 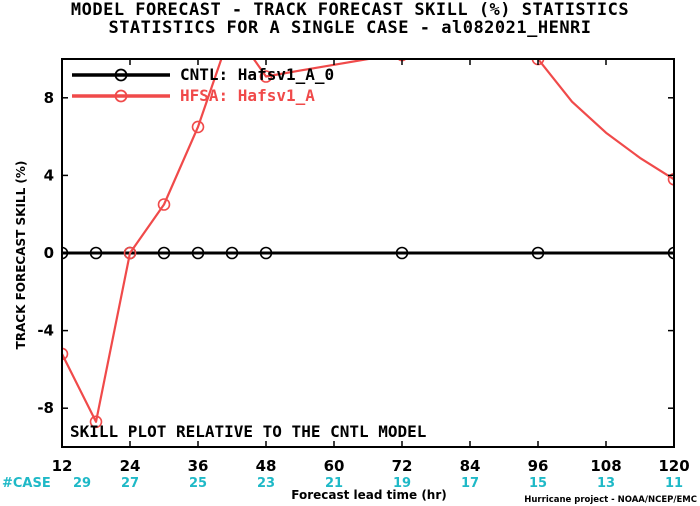 I want to click on y-tick-label: 0, so click(x=49, y=253).